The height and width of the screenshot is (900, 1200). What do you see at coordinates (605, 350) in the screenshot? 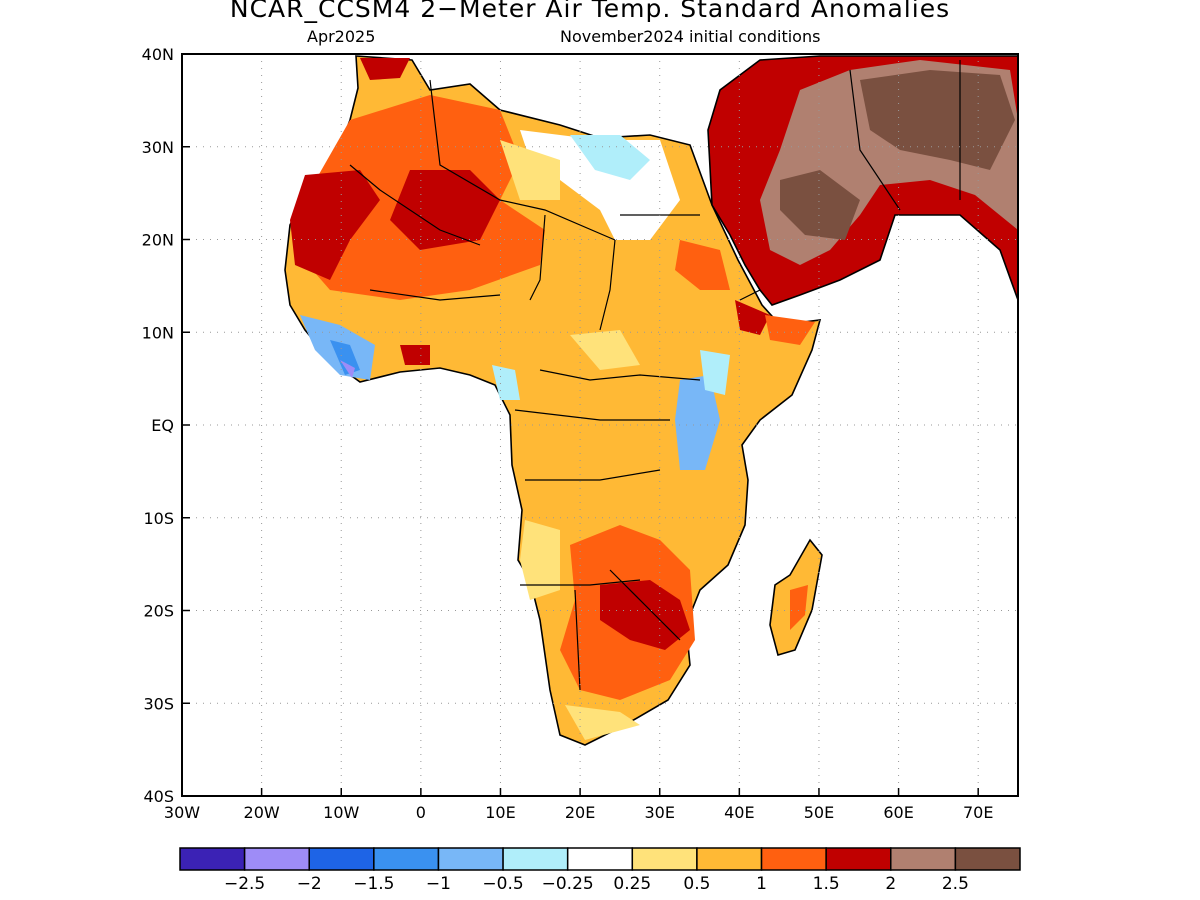
I see `anomaly-yellow-central` at bounding box center [605, 350].